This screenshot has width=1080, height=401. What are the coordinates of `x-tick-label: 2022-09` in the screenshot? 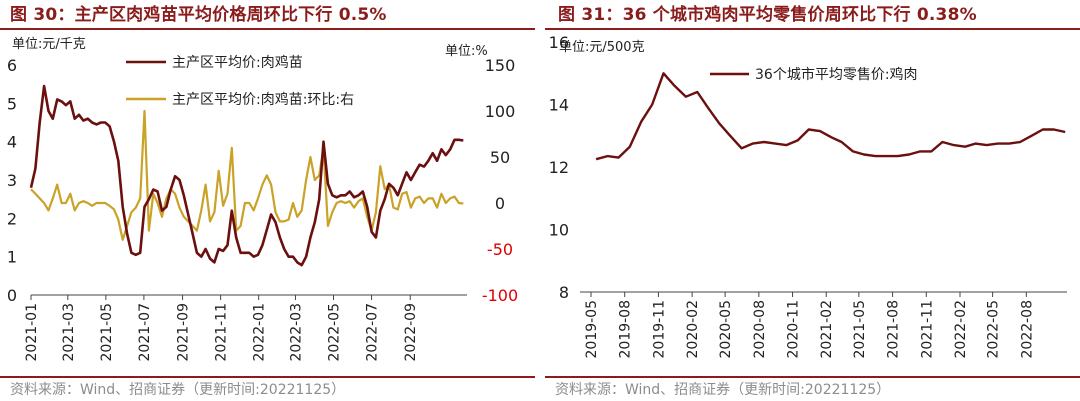 It's located at (411, 332).